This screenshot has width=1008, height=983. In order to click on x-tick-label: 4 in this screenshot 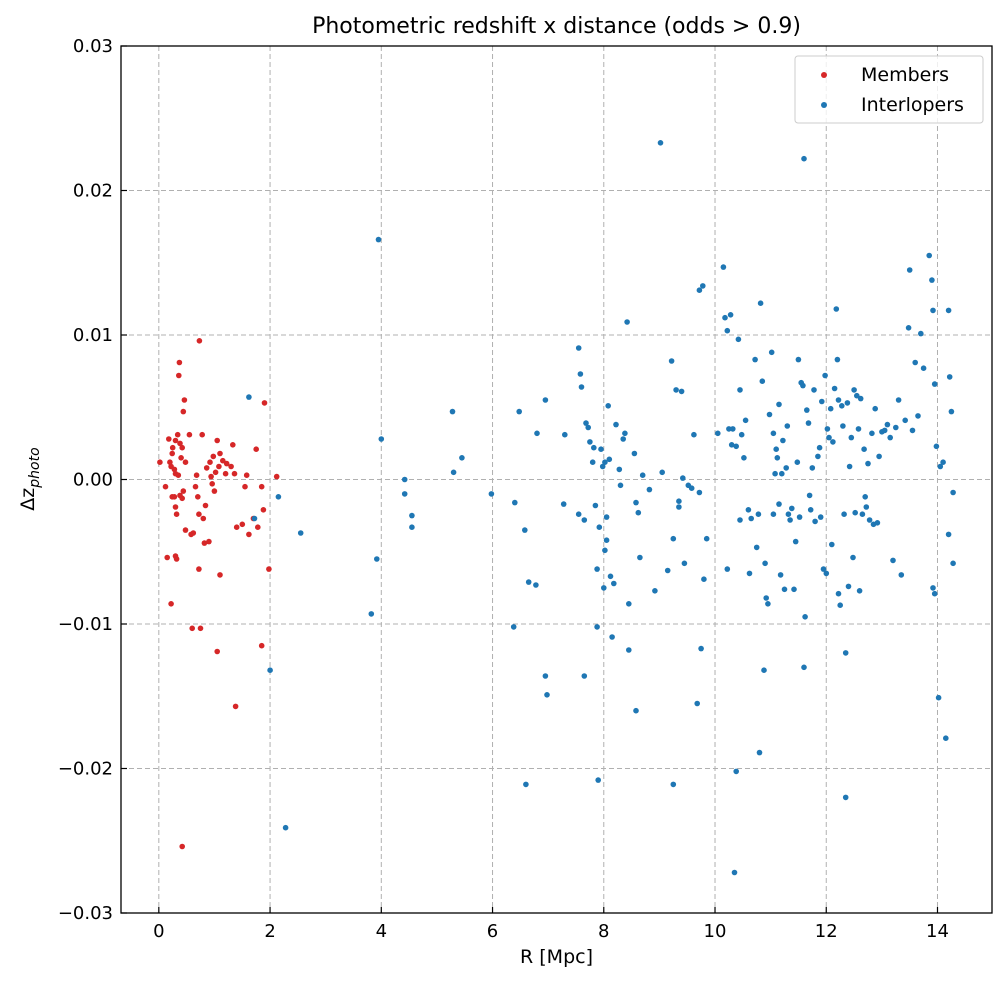, I will do `click(381, 931)`.